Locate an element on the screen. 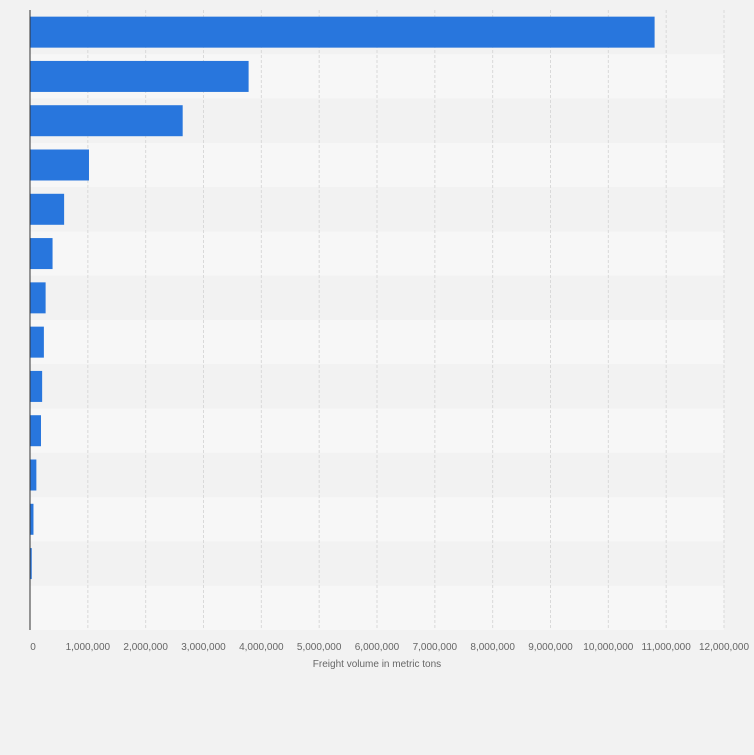 This screenshot has height=755, width=754. x-tick-label: 5,000,000 is located at coordinates (319, 647).